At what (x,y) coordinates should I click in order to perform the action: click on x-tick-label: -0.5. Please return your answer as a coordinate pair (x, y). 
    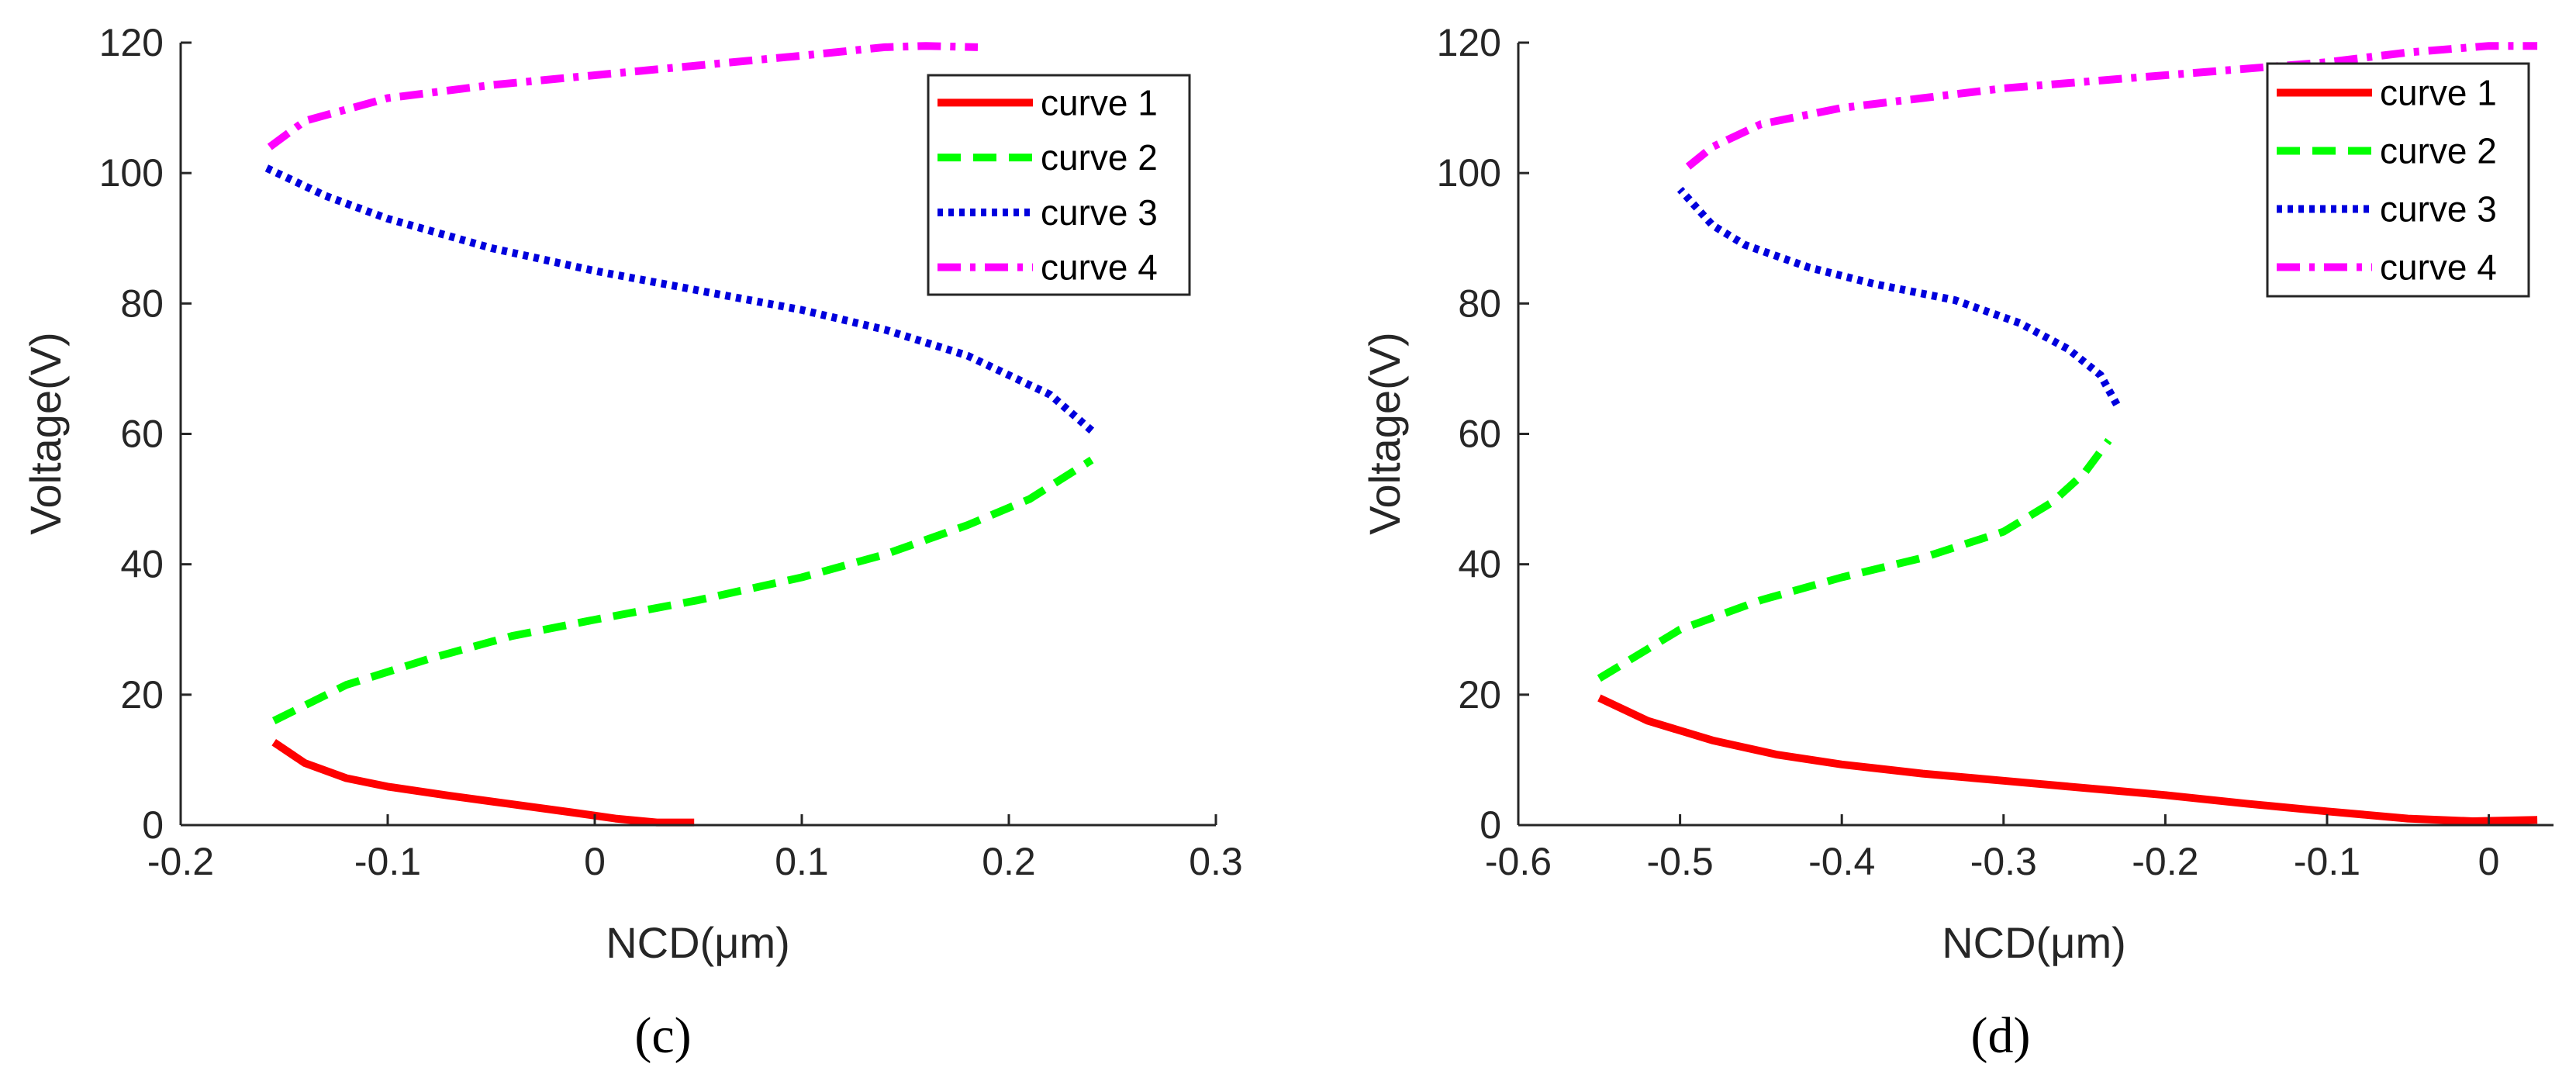
    Looking at the image, I should click on (1681, 861).